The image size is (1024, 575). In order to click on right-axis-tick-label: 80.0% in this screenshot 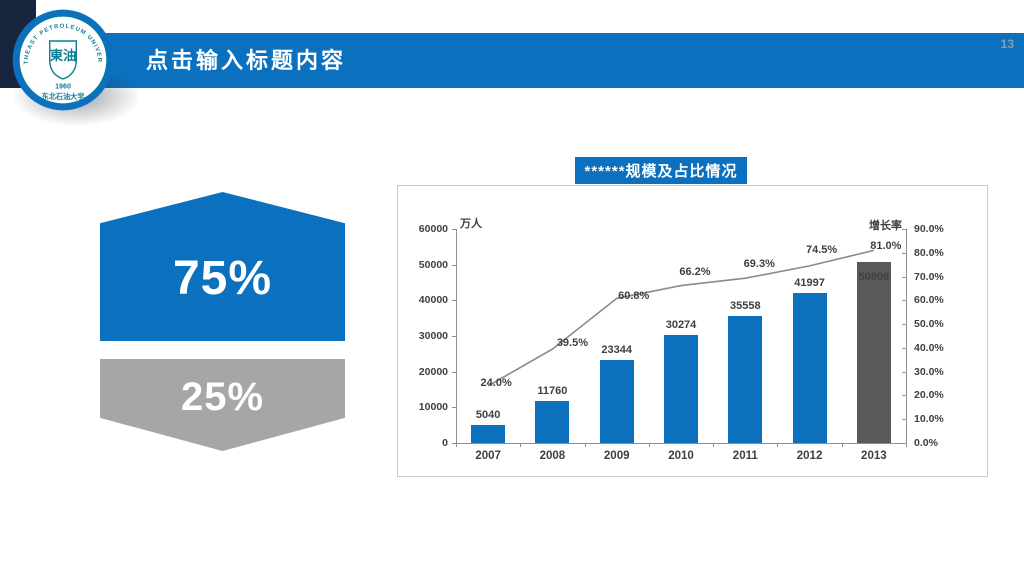, I will do `click(929, 252)`.